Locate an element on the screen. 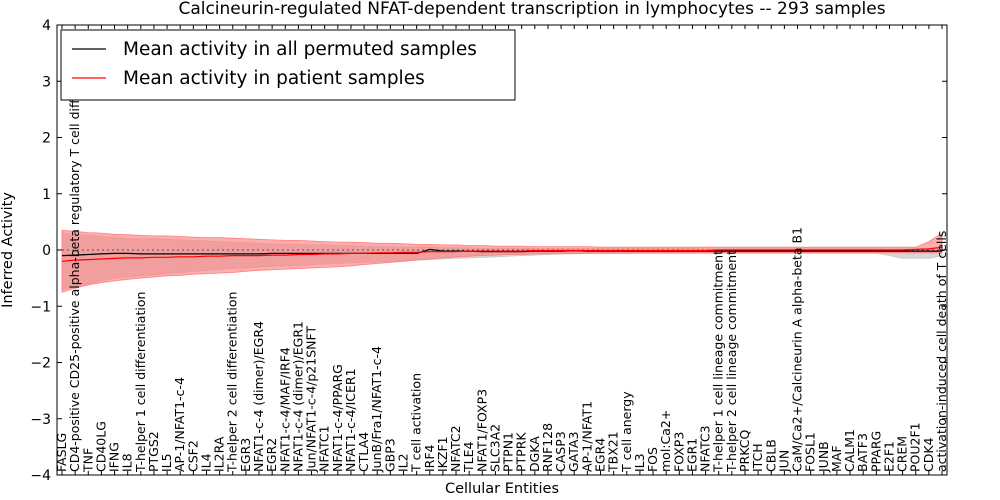 Image resolution: width=1000 pixels, height=500 pixels. category-label: EGR2 is located at coordinates (271, 455).